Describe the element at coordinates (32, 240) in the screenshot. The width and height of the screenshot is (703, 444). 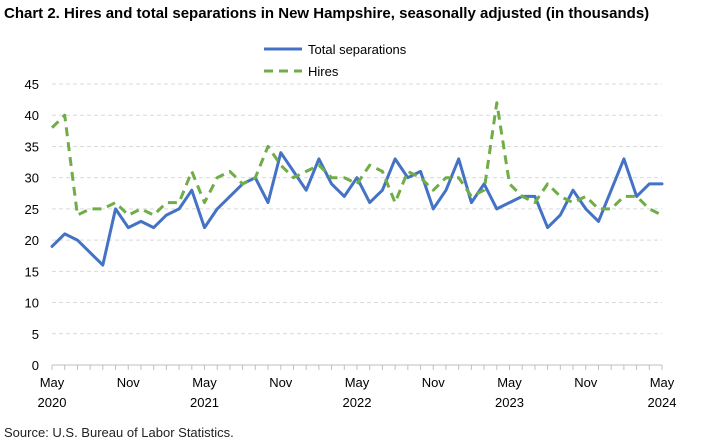
I see `y-tick-label: 20` at that location.